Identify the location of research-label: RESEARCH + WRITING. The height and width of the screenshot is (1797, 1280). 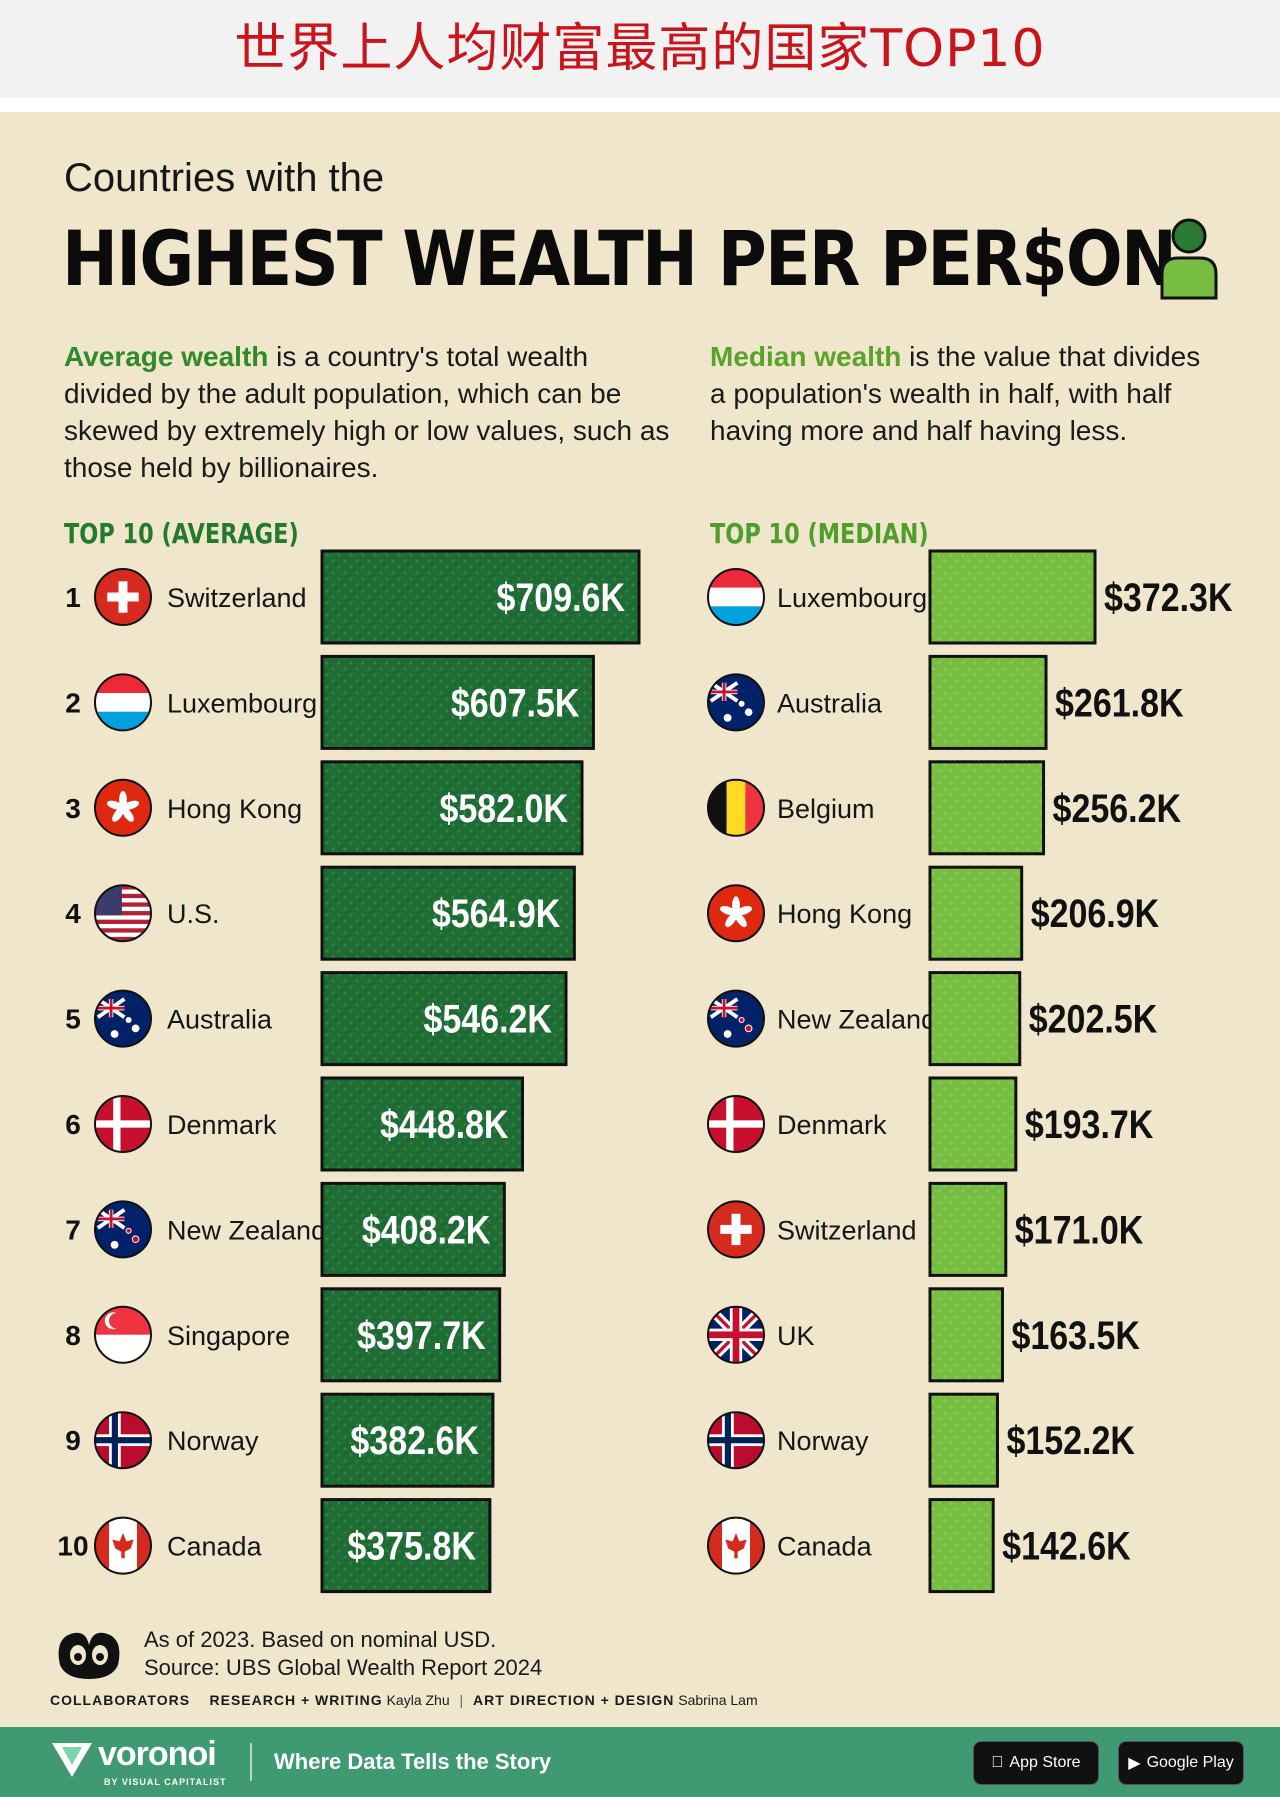
(296, 1700).